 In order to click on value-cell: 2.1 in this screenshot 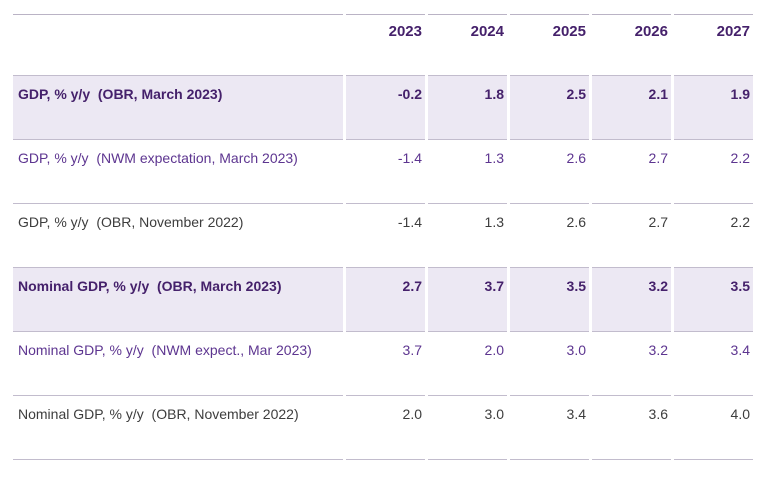, I will do `click(631, 108)`.